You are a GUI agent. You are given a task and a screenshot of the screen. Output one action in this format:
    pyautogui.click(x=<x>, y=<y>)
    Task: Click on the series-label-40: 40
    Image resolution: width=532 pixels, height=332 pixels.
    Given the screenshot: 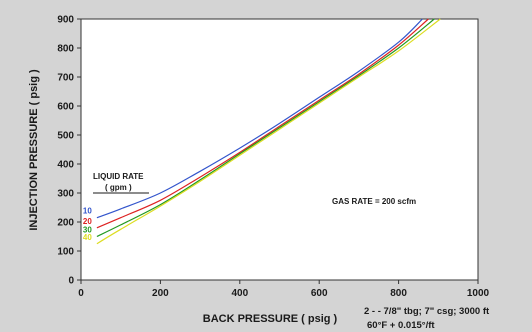 What is the action you would take?
    pyautogui.click(x=87, y=237)
    